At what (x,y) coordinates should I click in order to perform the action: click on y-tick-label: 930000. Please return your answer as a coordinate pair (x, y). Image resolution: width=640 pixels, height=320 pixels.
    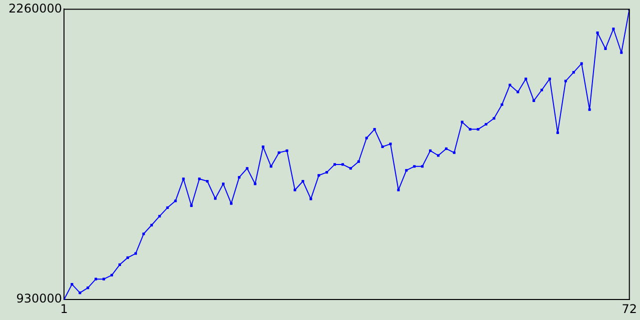
    Looking at the image, I should click on (39, 299).